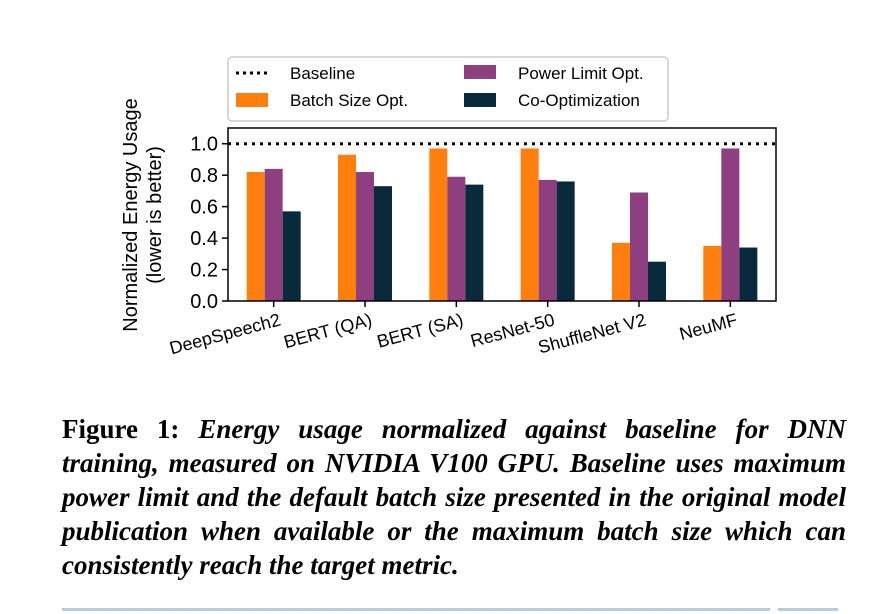 This screenshot has height=614, width=895. Describe the element at coordinates (416, 609) in the screenshot. I see `page-rule` at that location.